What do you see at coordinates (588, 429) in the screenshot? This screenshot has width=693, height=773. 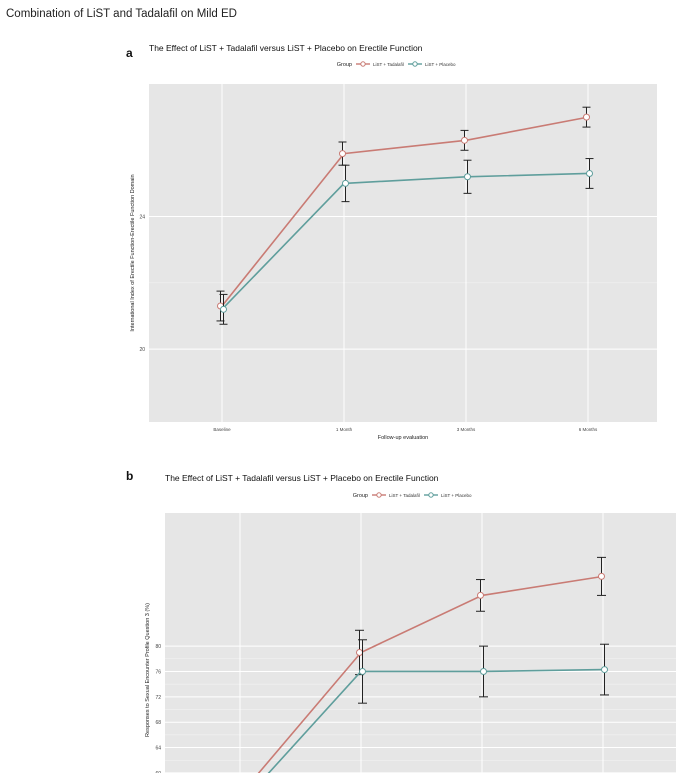 I see `chart-a-x-tick-label: 6 Months` at bounding box center [588, 429].